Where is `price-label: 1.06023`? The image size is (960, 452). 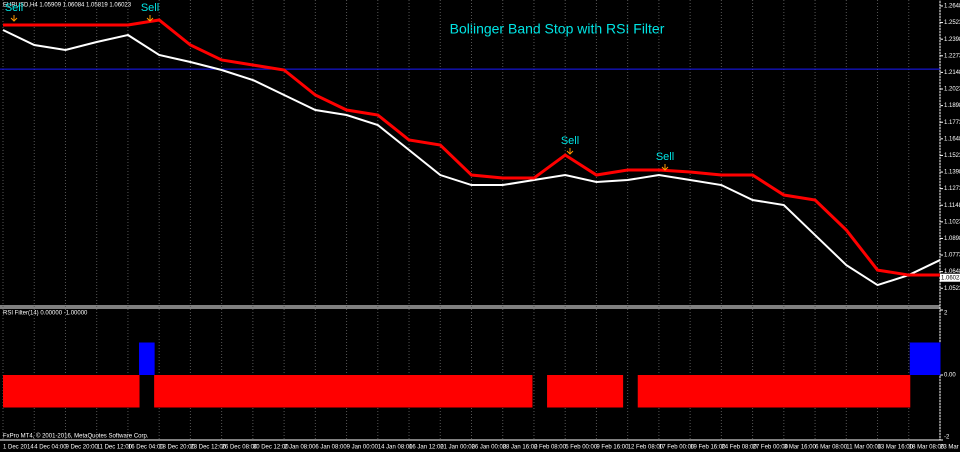 price-label: 1.06023 is located at coordinates (950, 278).